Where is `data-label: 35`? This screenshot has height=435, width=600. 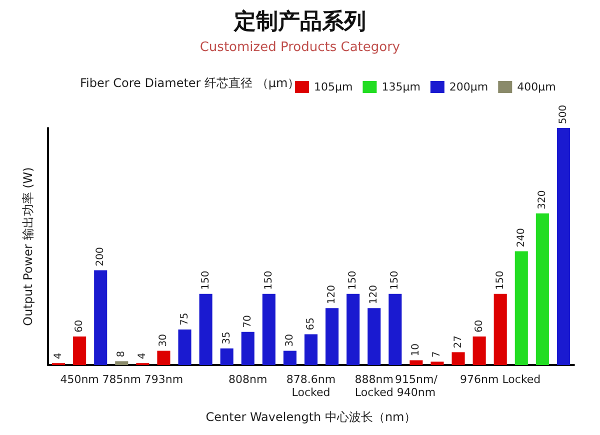 data-label: 35 is located at coordinates (226, 338).